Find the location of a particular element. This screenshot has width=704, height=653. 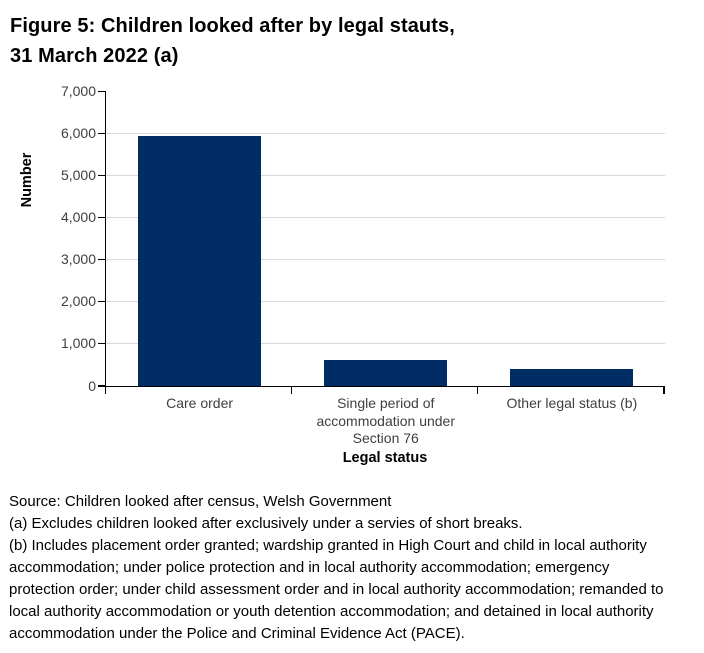

y-tick-label: 0 is located at coordinates (92, 385).